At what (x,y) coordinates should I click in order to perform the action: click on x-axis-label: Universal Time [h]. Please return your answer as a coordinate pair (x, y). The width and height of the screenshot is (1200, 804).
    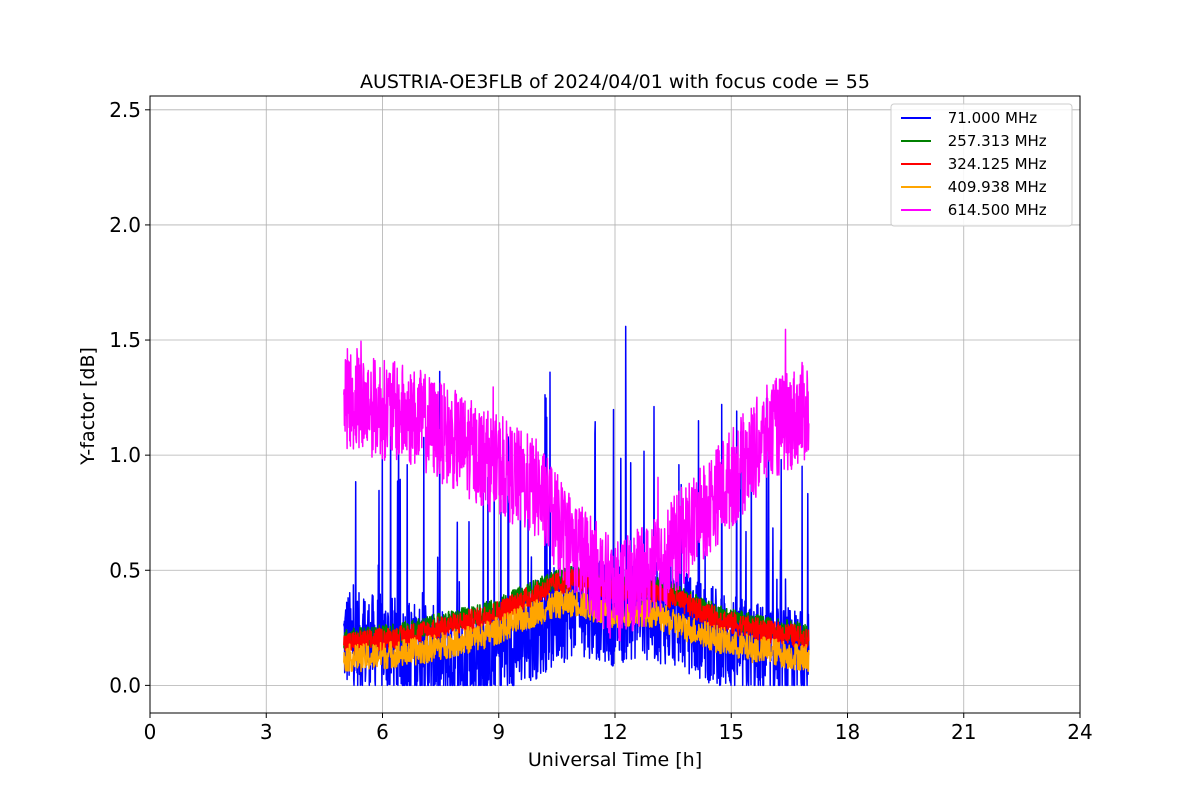
    Looking at the image, I should click on (615, 760).